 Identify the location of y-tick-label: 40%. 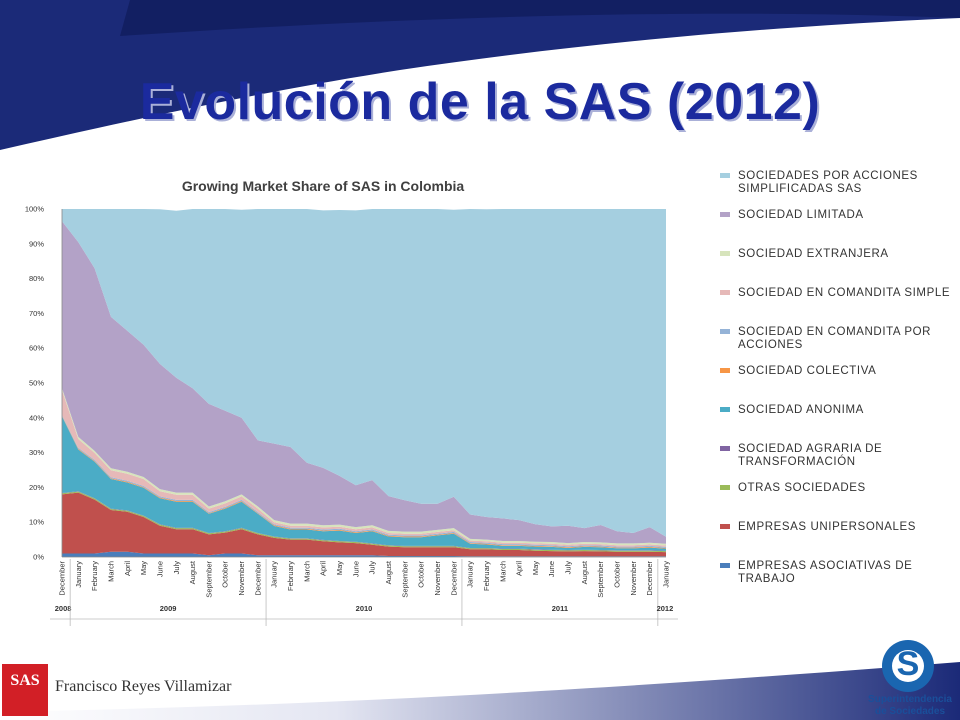
(36, 417).